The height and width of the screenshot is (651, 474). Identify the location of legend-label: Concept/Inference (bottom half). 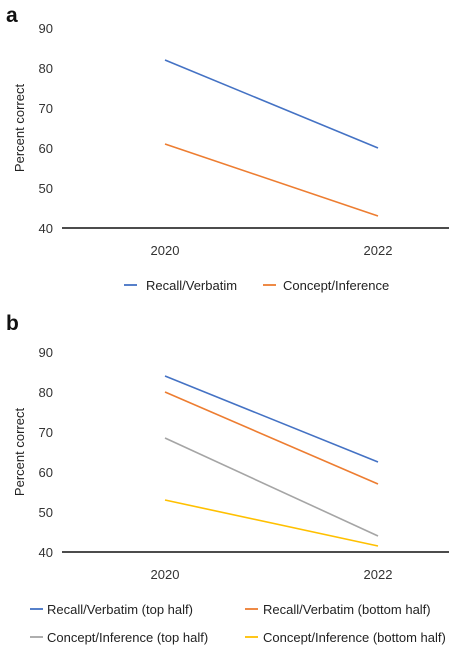
(354, 637).